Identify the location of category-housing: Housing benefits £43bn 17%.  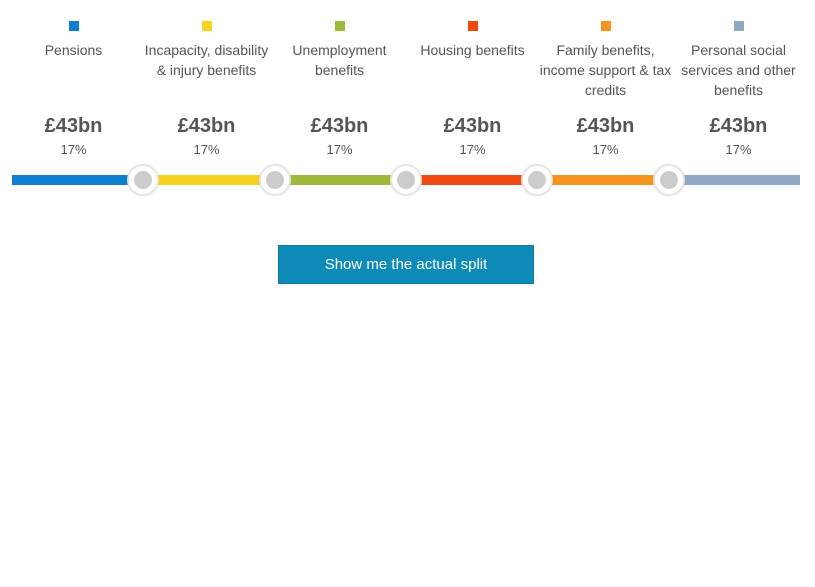
(472, 89).